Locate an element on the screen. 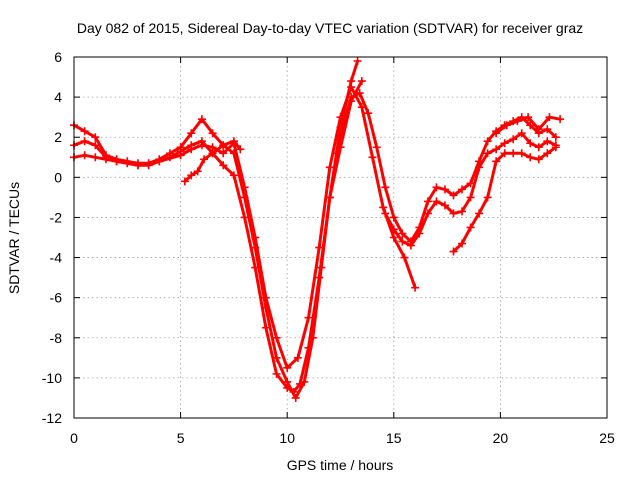 Image resolution: width=640 pixels, height=480 pixels. y-tick-label: 2 is located at coordinates (58, 137).